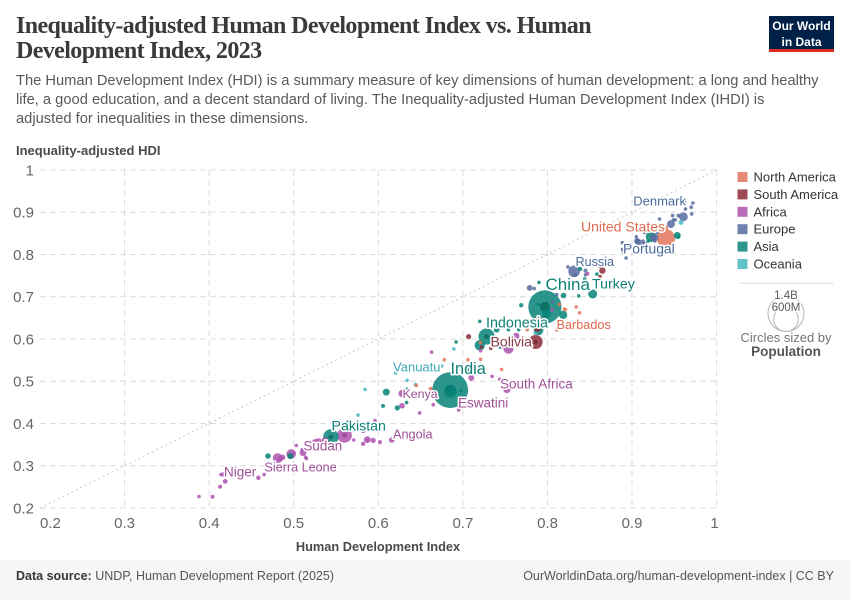 The image size is (850, 600). Describe the element at coordinates (649, 249) in the screenshot. I see `svg-text: Portugal` at that location.